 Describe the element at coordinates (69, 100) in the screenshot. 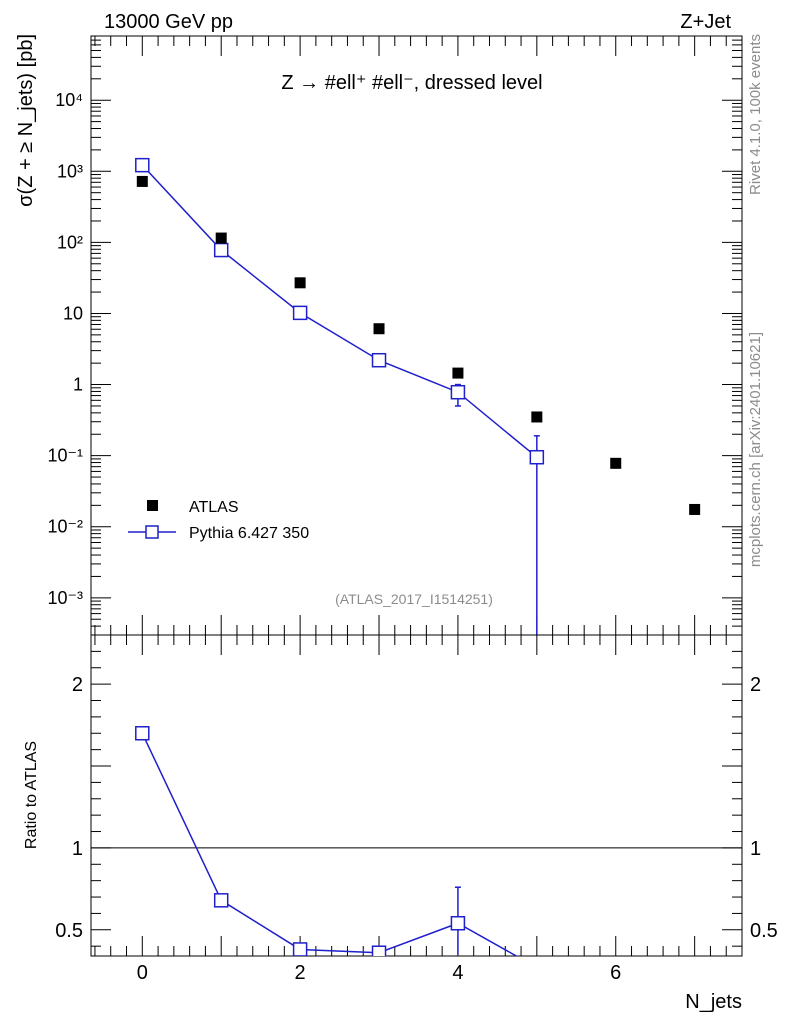

I see `main-y-tick-label: 10⁴` at that location.